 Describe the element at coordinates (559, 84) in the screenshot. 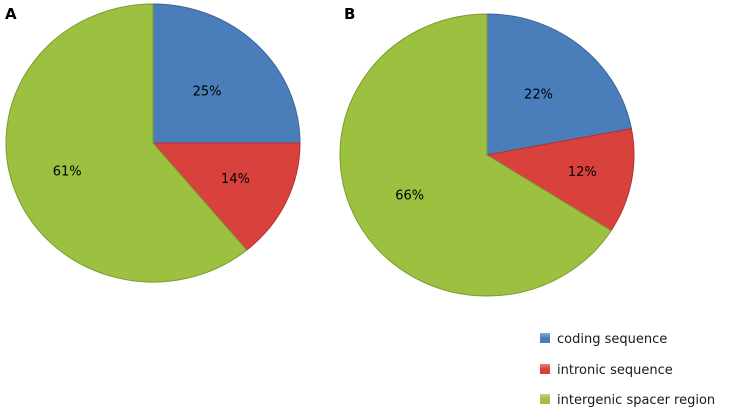

I see `pie-b-slice-coding` at that location.